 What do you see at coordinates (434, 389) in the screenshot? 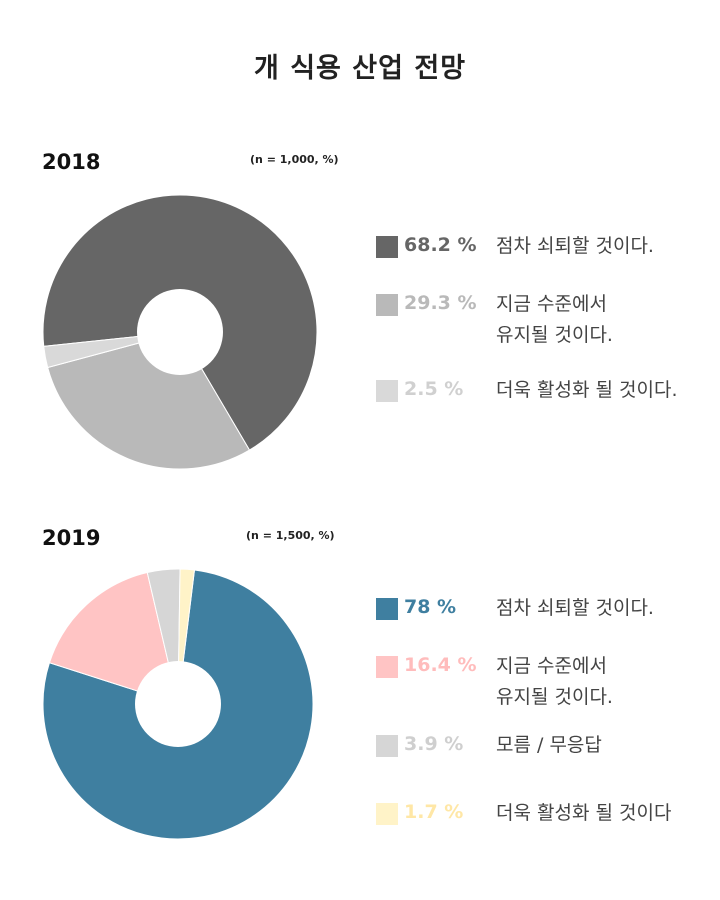
I see `legend-value: 2.5 %` at bounding box center [434, 389].